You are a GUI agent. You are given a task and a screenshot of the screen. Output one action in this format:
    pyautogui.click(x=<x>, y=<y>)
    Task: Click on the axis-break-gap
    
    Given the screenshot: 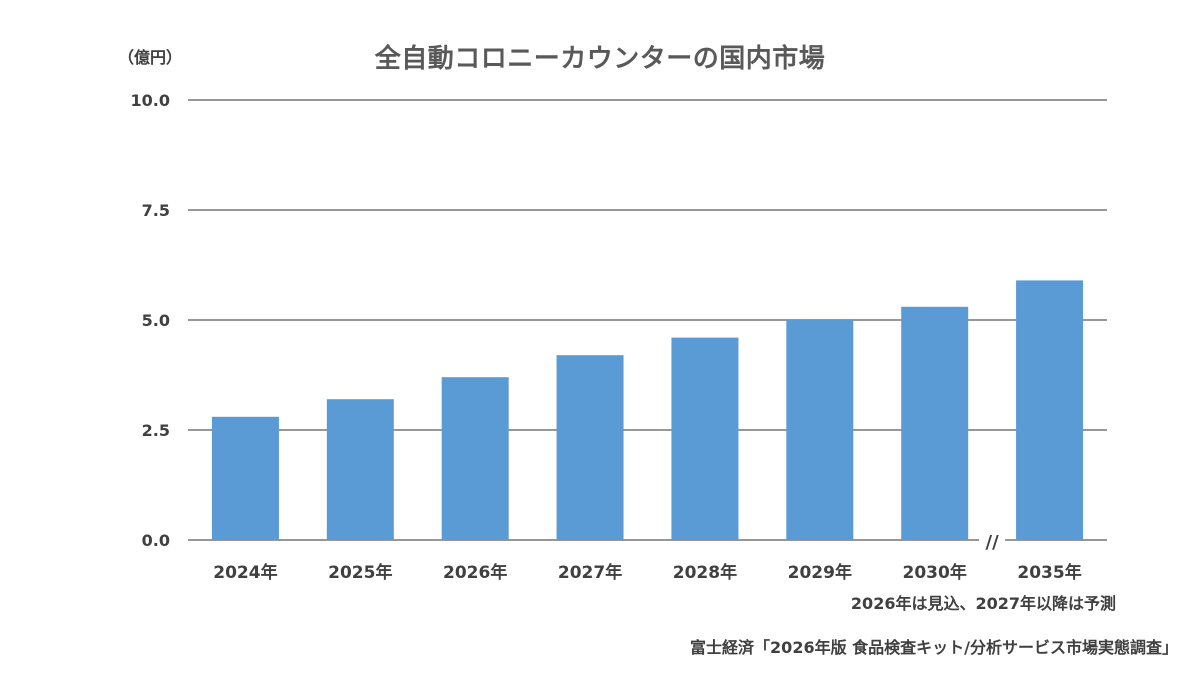 What is the action you would take?
    pyautogui.click(x=992, y=540)
    